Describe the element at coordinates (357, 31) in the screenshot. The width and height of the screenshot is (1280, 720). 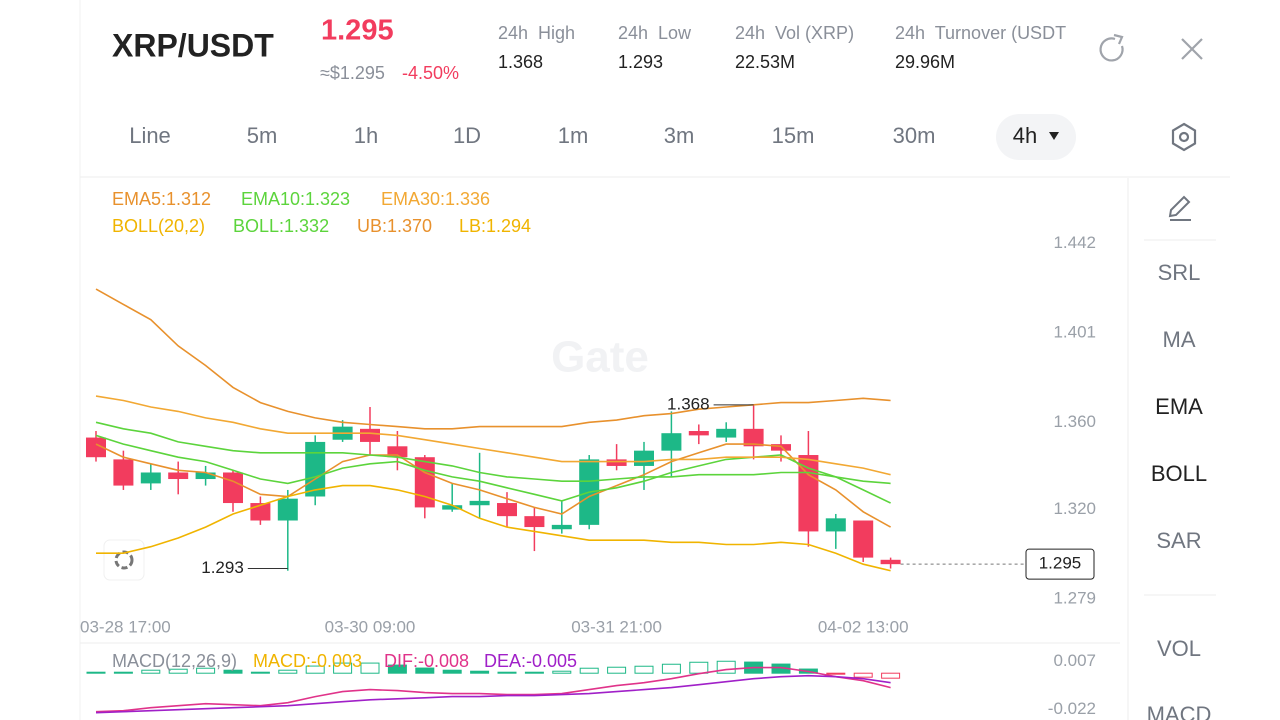
I see `price: 1.295` at that location.